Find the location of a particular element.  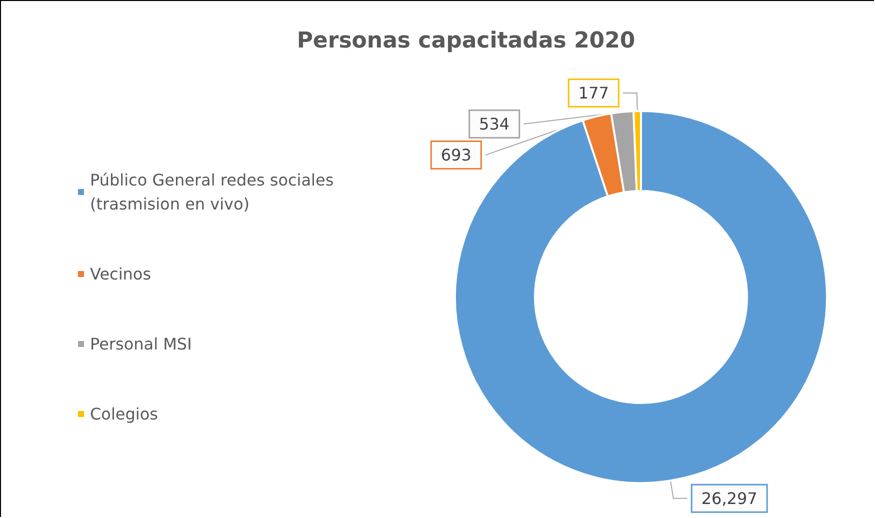

chart-title: Personas capacitadas 2020 is located at coordinates (466, 41).